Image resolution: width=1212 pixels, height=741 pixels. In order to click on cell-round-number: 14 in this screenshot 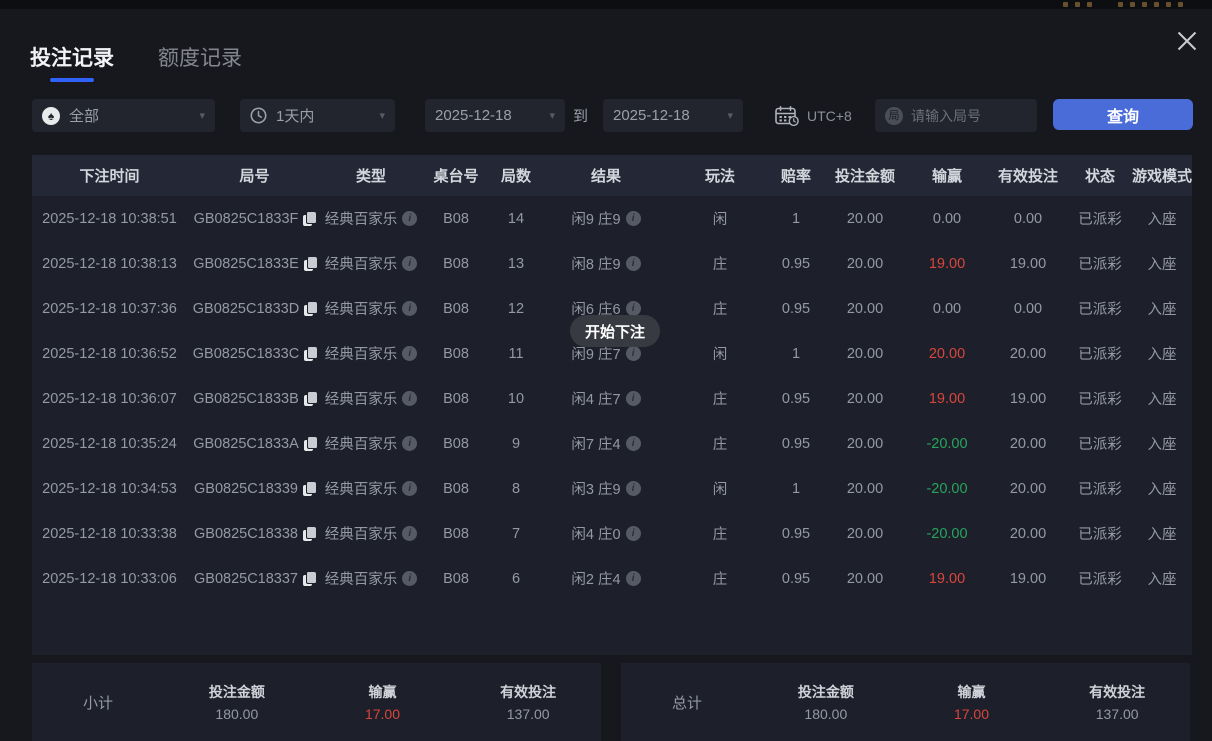, I will do `click(516, 218)`.